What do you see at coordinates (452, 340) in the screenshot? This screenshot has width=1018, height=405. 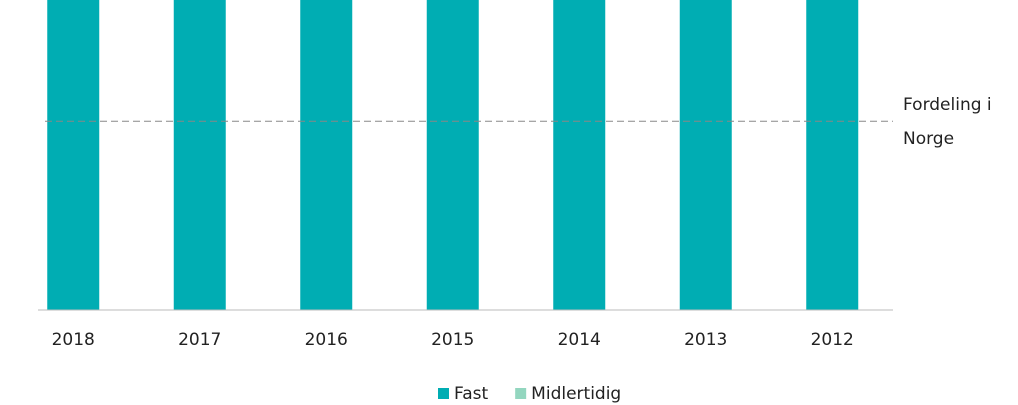 I see `x-tick-label: 2015` at bounding box center [452, 340].